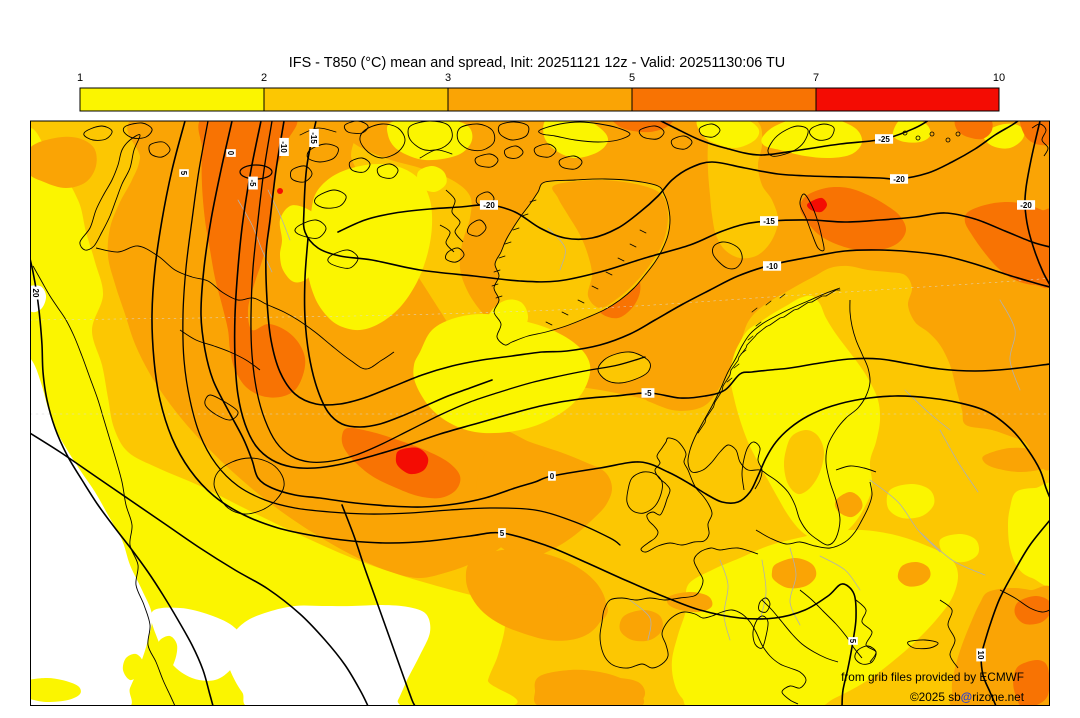  I want to click on svg-text: 20, so click(35, 293).